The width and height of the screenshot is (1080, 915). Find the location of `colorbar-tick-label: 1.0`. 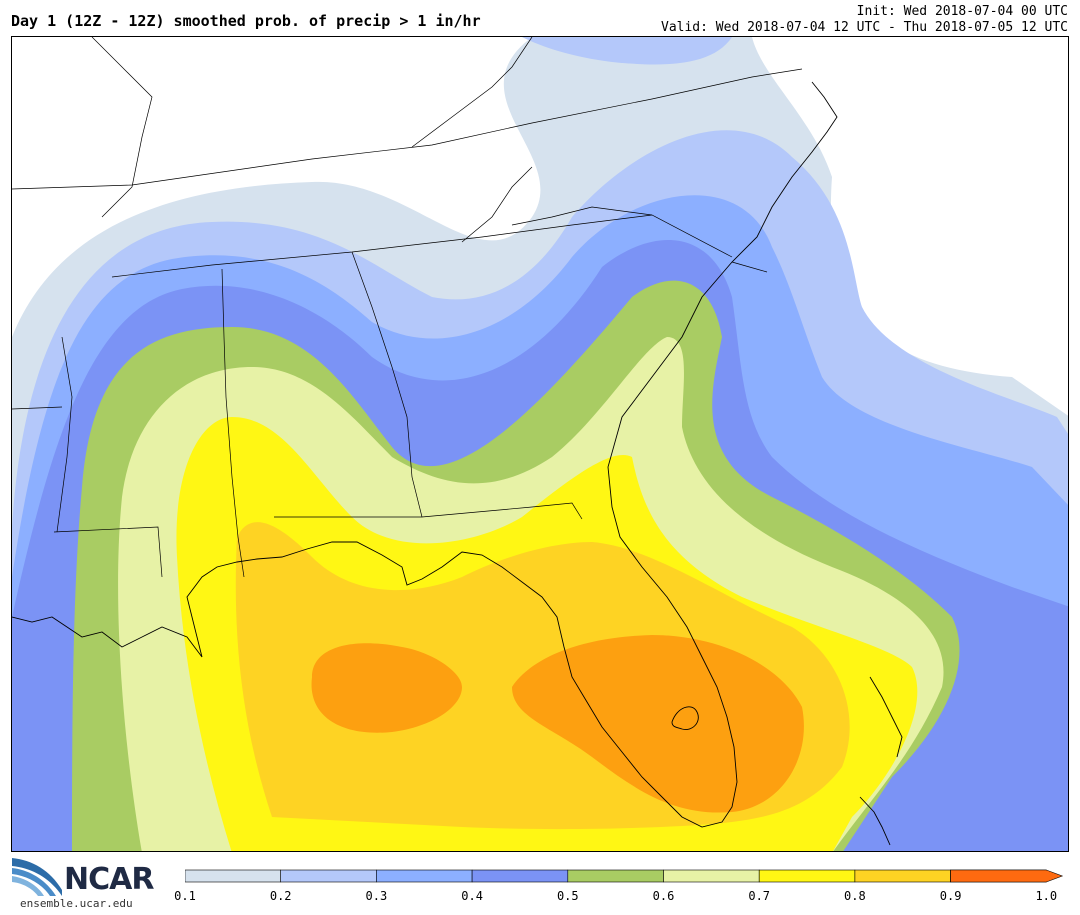

colorbar-tick-label: 1.0 is located at coordinates (1046, 896).